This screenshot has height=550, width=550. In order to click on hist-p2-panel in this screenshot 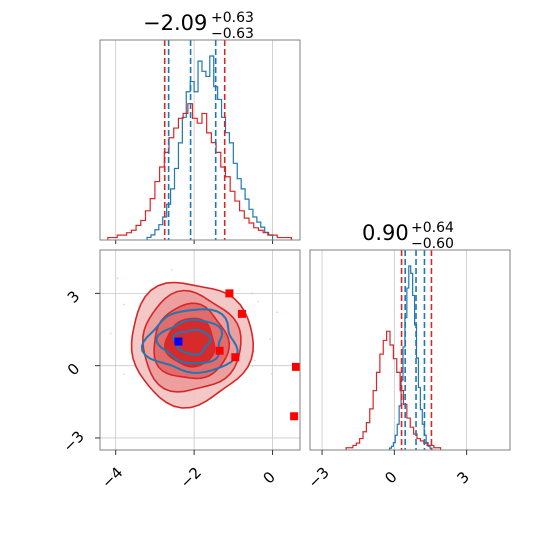, I will do `click(410, 350)`.